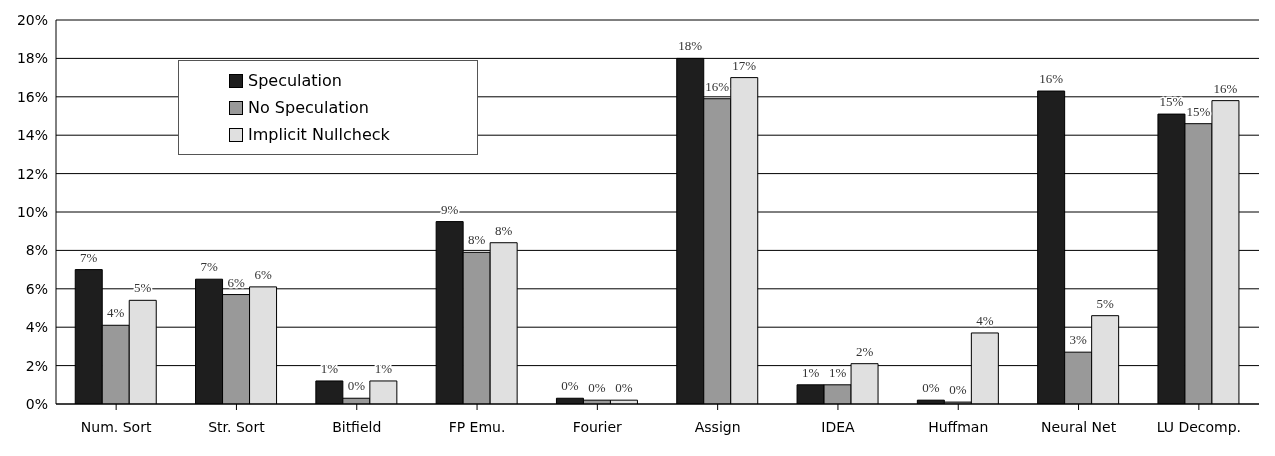 This screenshot has height=456, width=1275. I want to click on data-label: 3%, so click(1078, 340).